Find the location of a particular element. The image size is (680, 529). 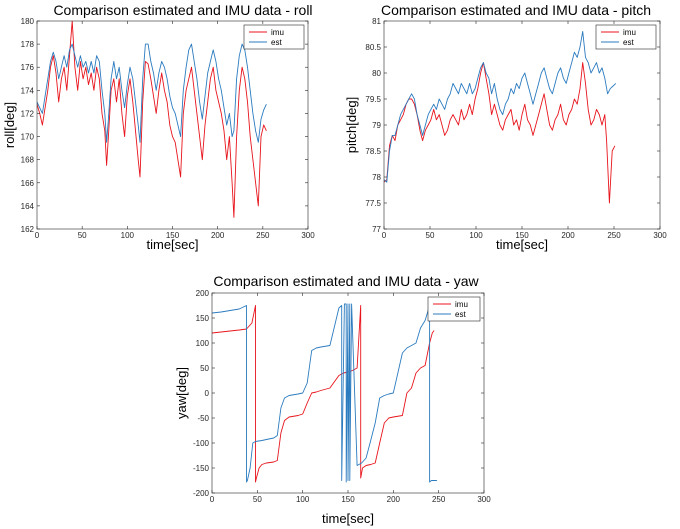

pitch-series-est is located at coordinates (500, 106).